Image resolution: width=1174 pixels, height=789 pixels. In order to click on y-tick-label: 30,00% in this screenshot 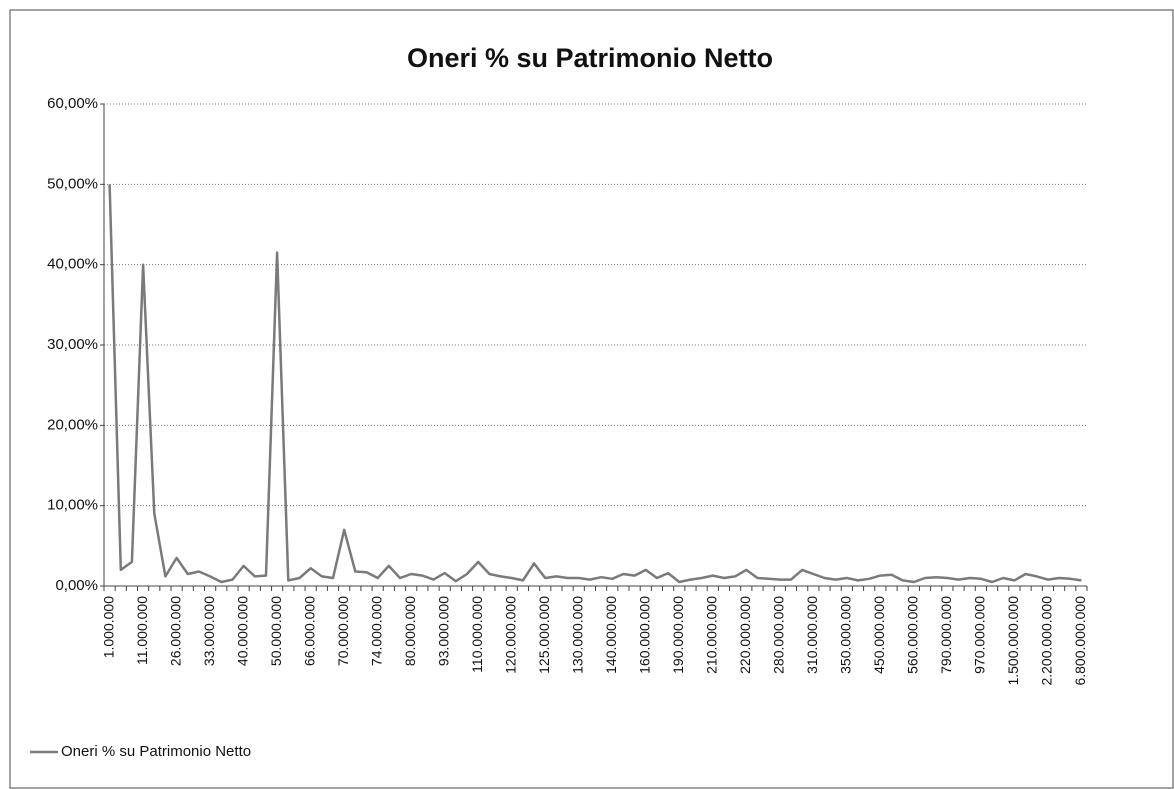, I will do `click(72, 344)`.